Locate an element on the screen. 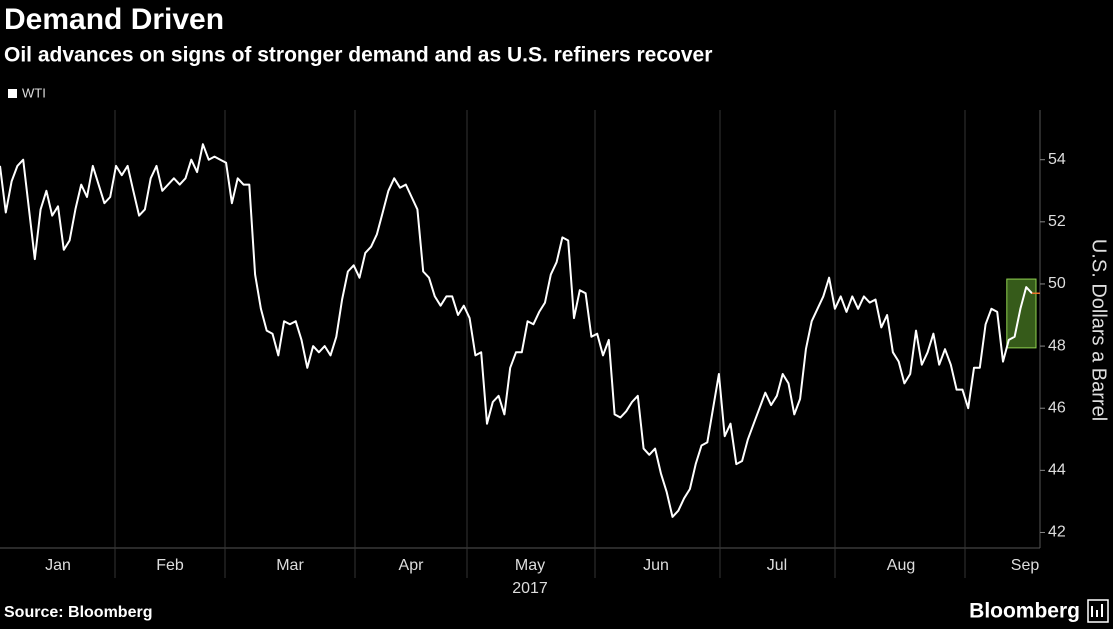 The width and height of the screenshot is (1113, 629). x-tick-label: Jun is located at coordinates (656, 565).